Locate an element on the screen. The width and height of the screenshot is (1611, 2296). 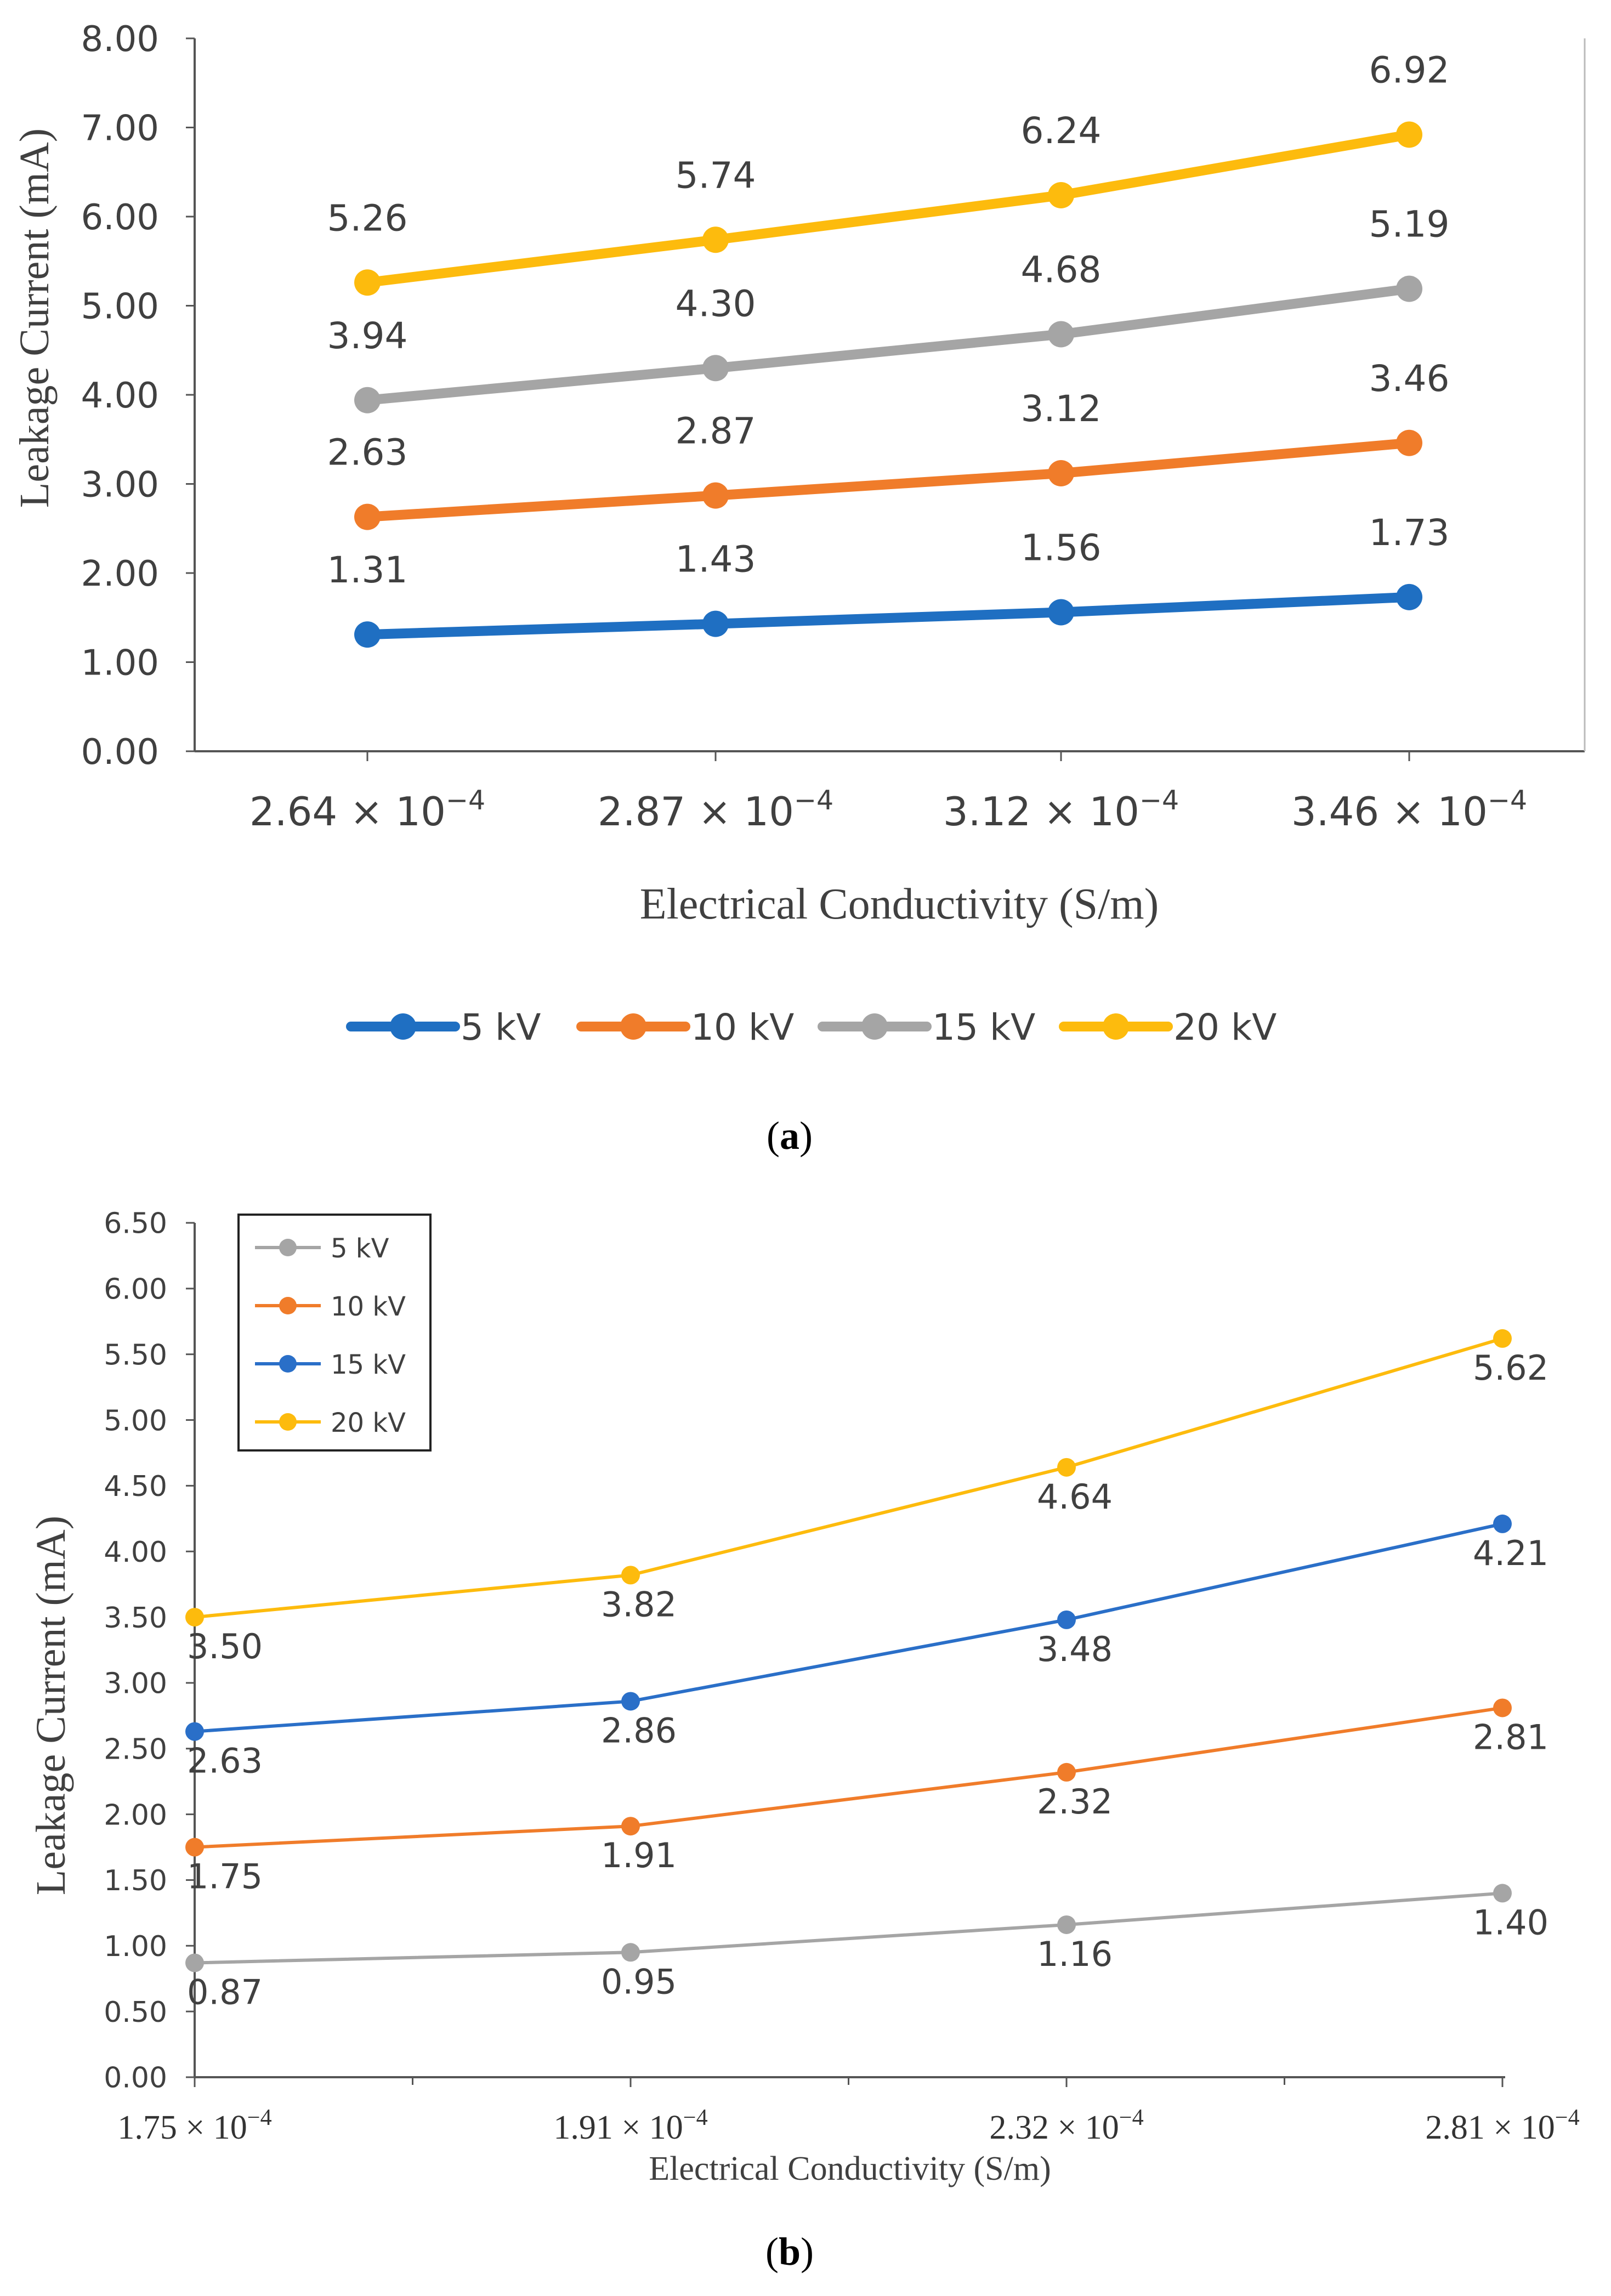
data-label: 1.56 is located at coordinates (1061, 548).